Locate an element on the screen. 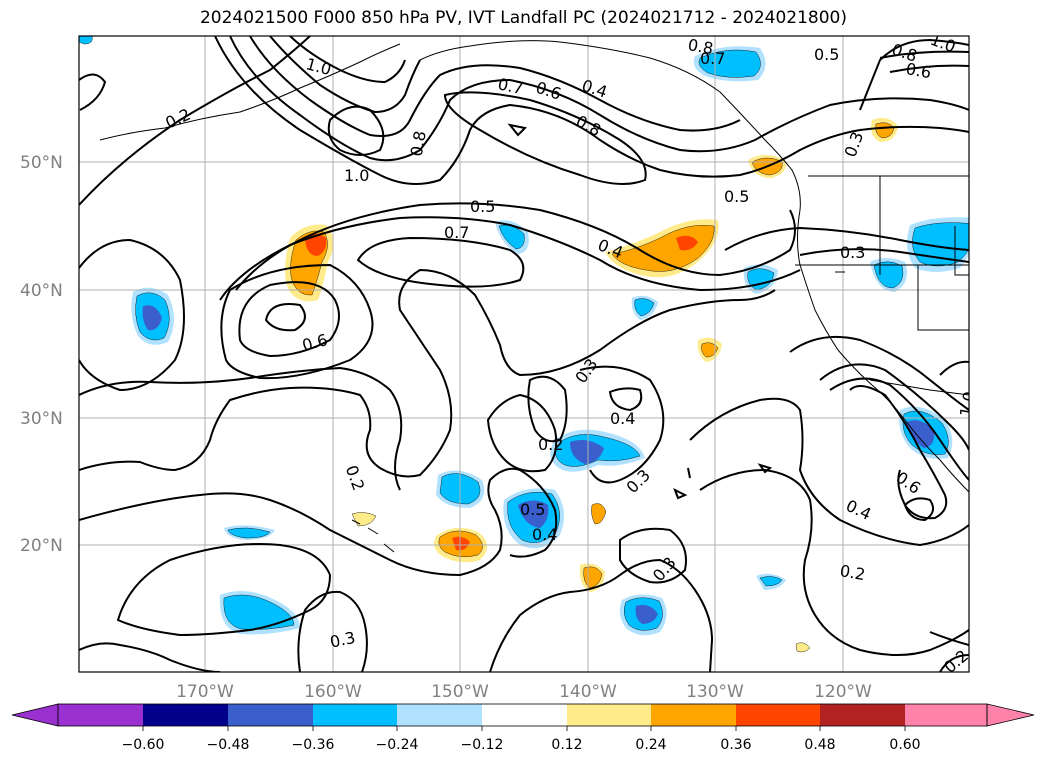 This screenshot has width=1047, height=765. lon-label: 160°W is located at coordinates (333, 692).